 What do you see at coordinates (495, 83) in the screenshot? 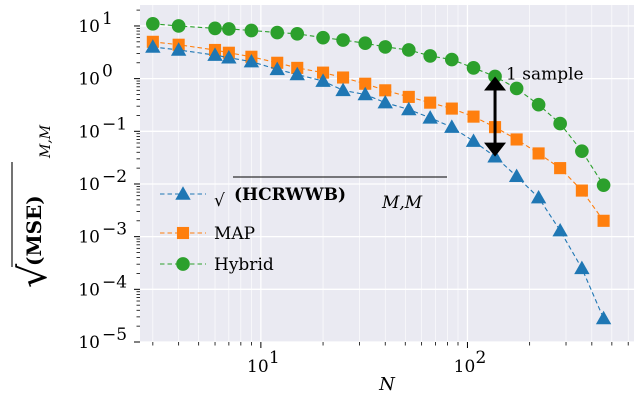
I see `arrow-head-up` at bounding box center [495, 83].